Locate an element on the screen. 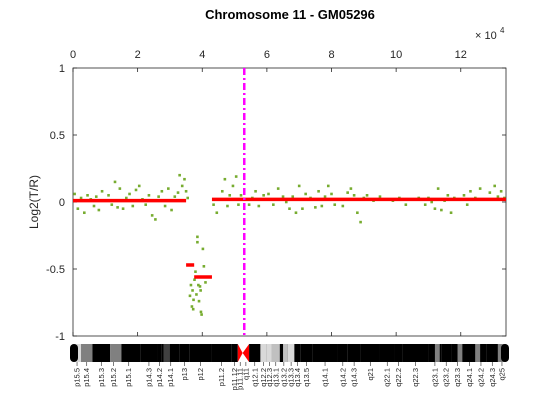  ideogram-band-label: q24.1 is located at coordinates (469, 377).